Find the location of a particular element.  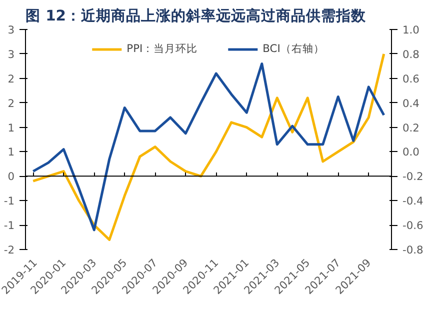

y2-tick-label: 0.6 is located at coordinates (411, 79).